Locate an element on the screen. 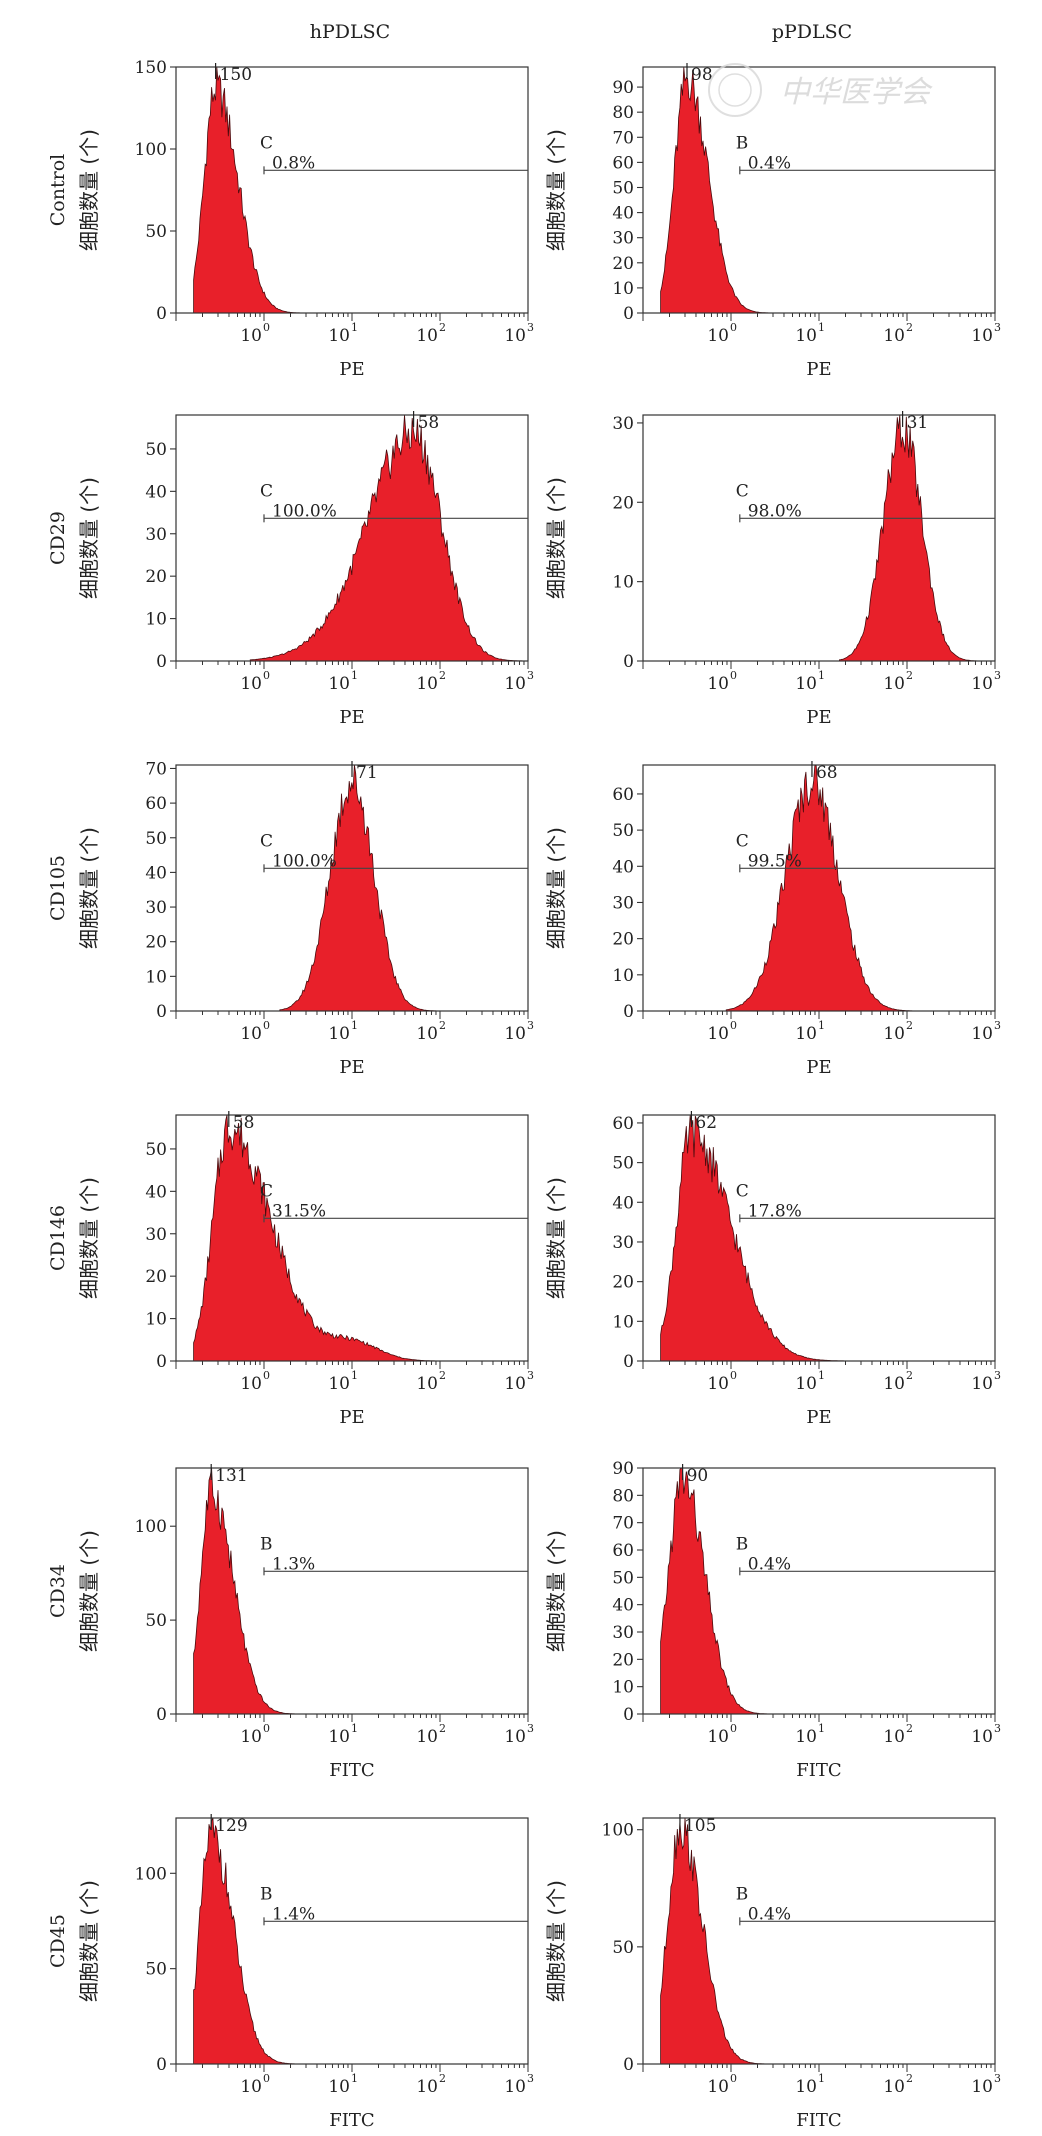 The width and height of the screenshot is (1042, 2136). histogram-area is located at coordinates (360, 1941).